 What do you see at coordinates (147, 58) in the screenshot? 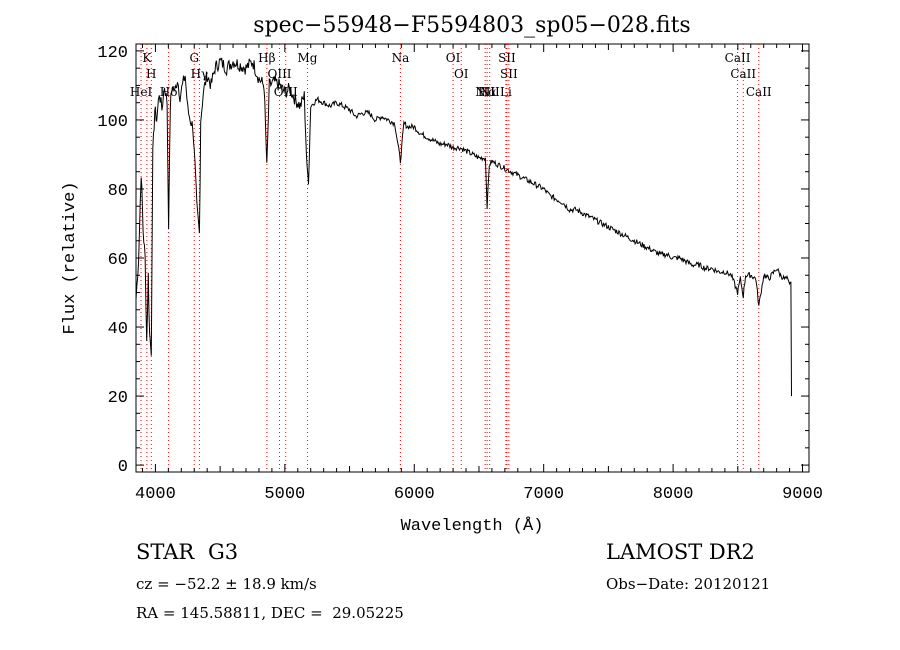
I see `line-marker-label: K` at bounding box center [147, 58].